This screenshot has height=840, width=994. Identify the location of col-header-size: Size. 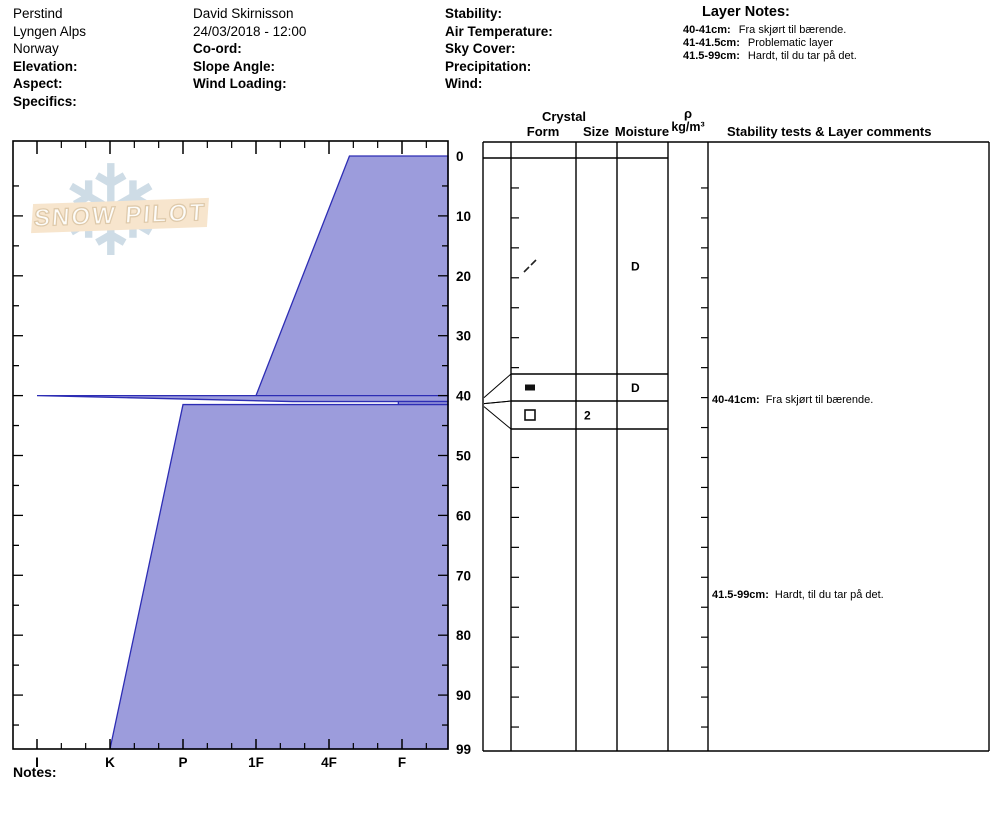
(596, 131).